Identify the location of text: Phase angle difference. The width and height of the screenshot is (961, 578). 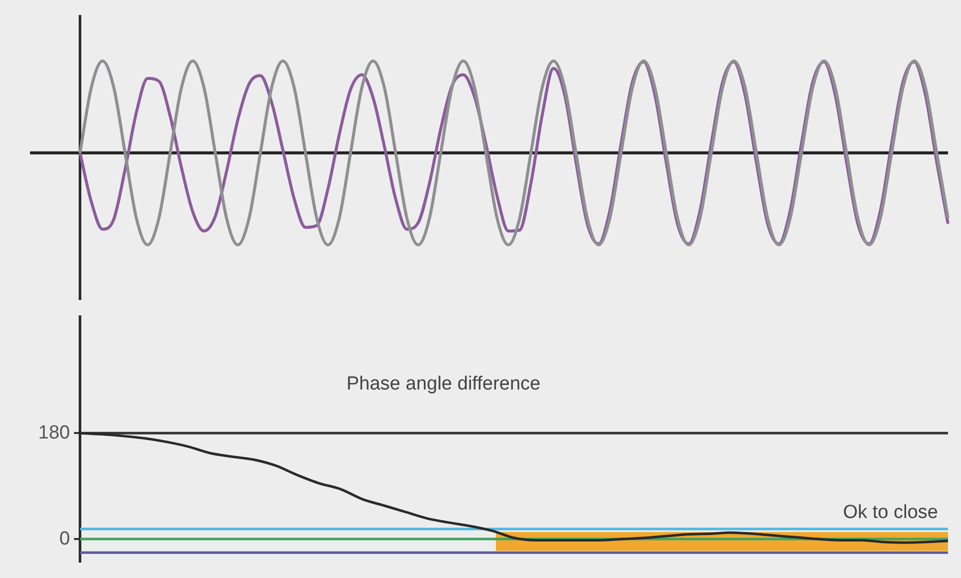
(443, 384).